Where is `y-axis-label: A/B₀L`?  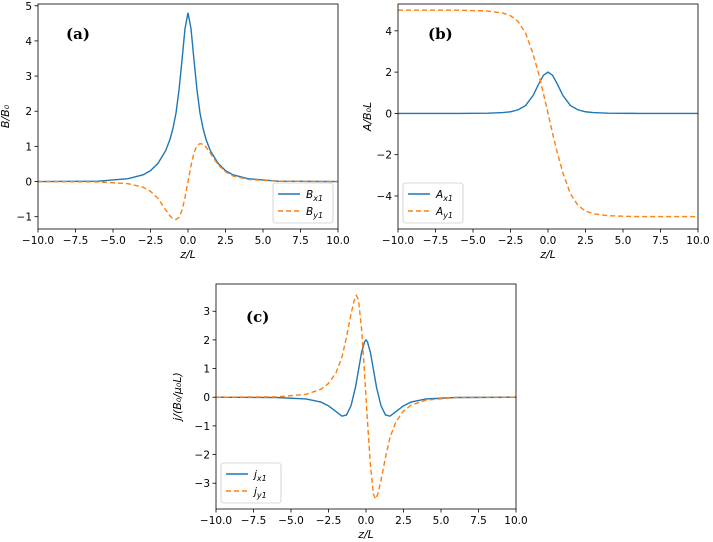
y-axis-label: A/B₀L is located at coordinates (367, 117).